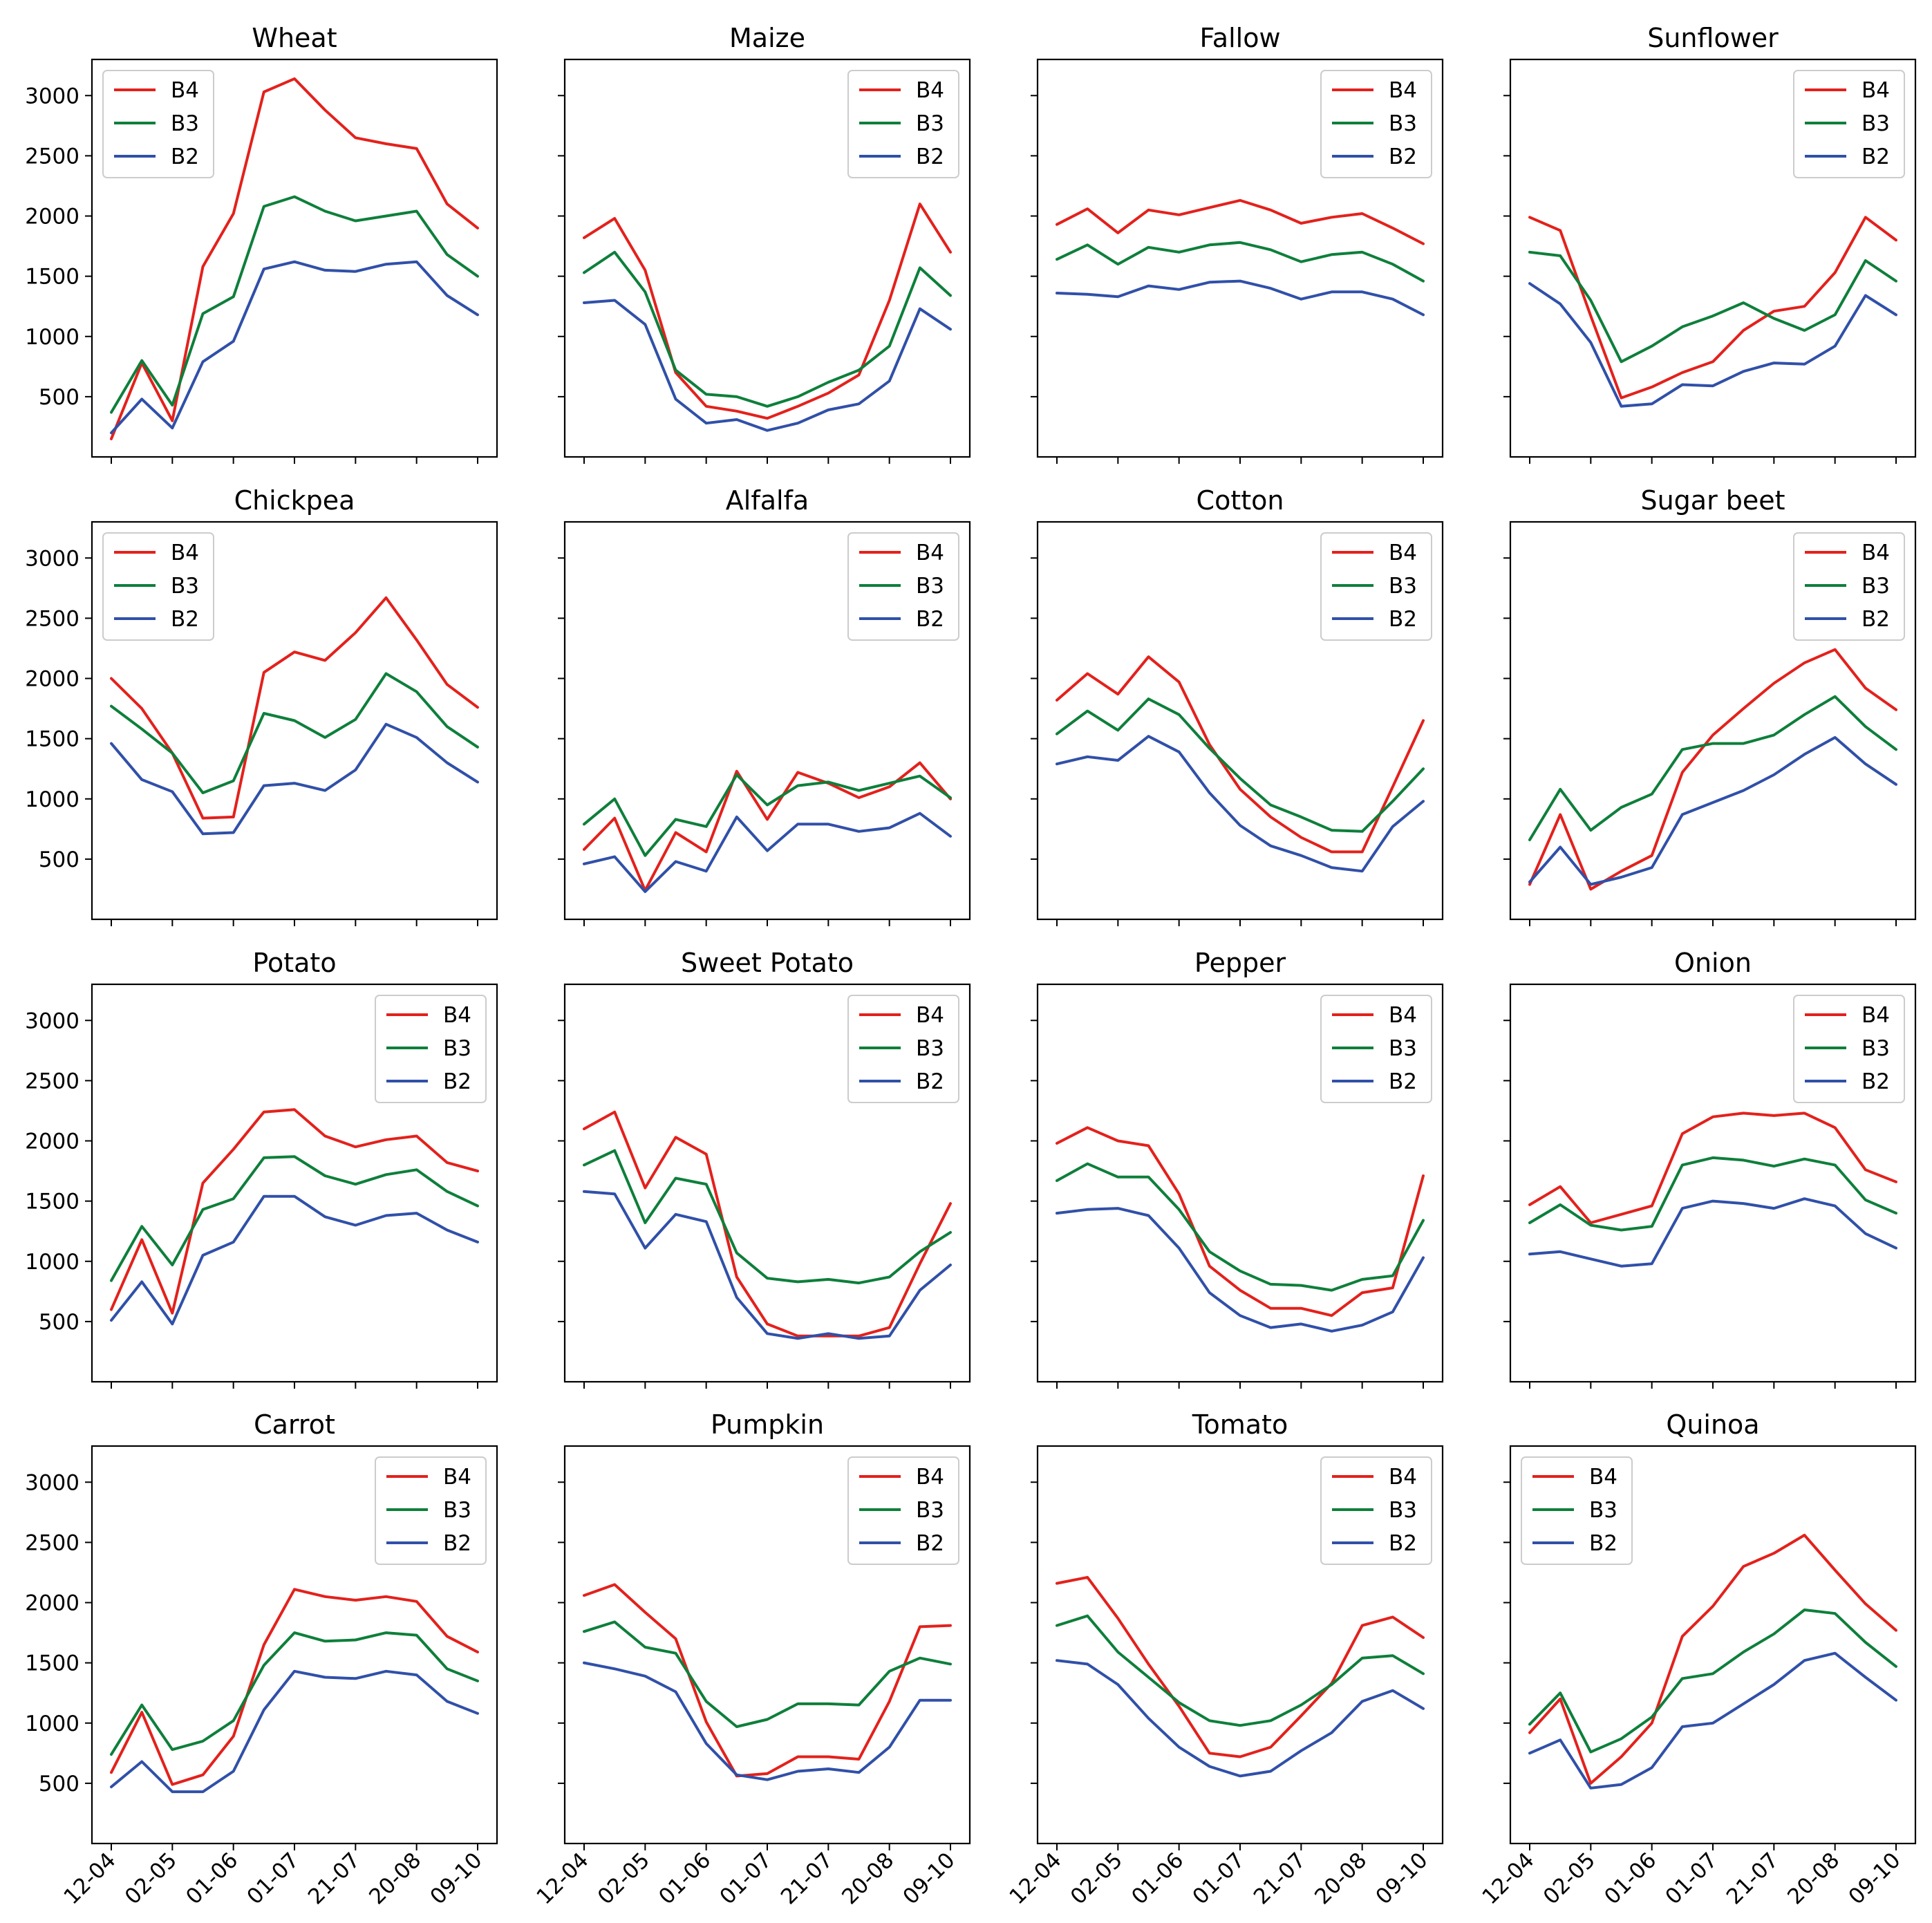 The width and height of the screenshot is (1932, 1923). What do you see at coordinates (52, 1202) in the screenshot?
I see `y-tick-label: 1500` at bounding box center [52, 1202].